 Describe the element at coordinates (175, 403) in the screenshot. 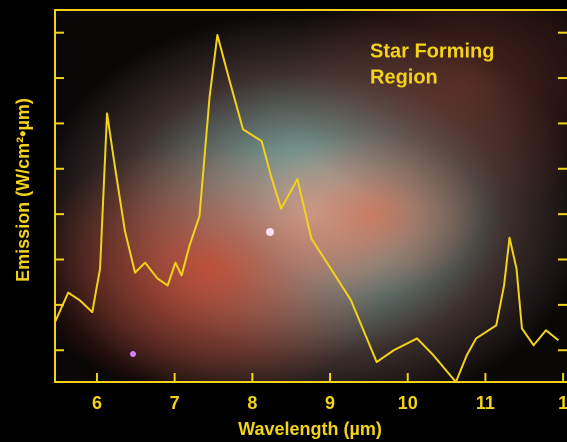

I see `x-tick-label: 7` at that location.